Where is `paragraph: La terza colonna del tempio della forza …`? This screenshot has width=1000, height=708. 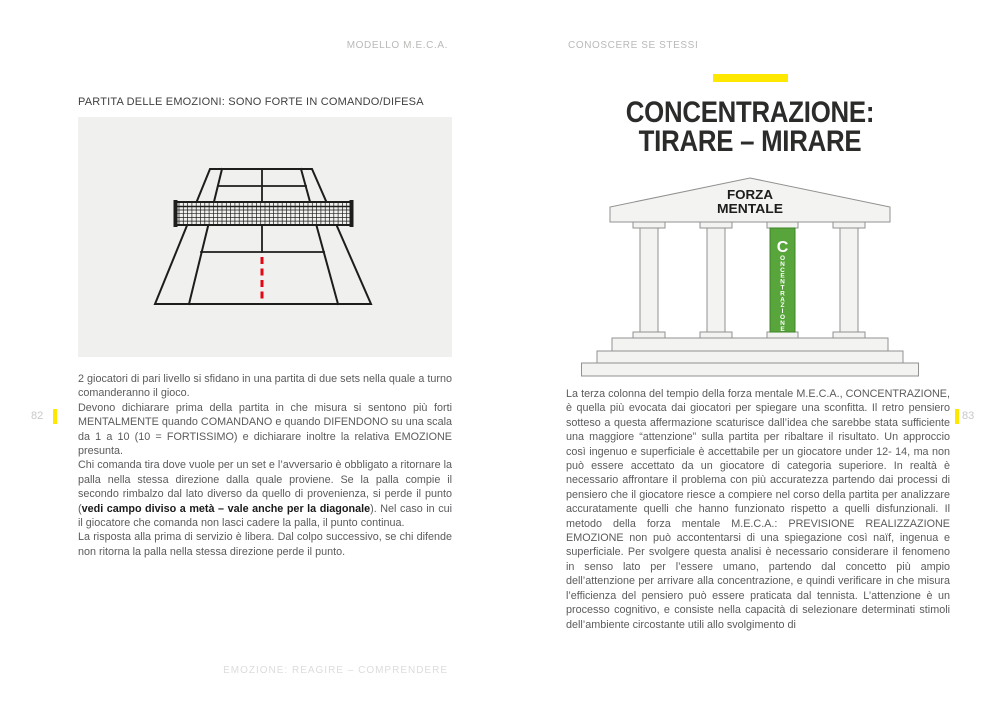
paragraph: La terza colonna del tempio della forza … is located at coordinates (758, 509).